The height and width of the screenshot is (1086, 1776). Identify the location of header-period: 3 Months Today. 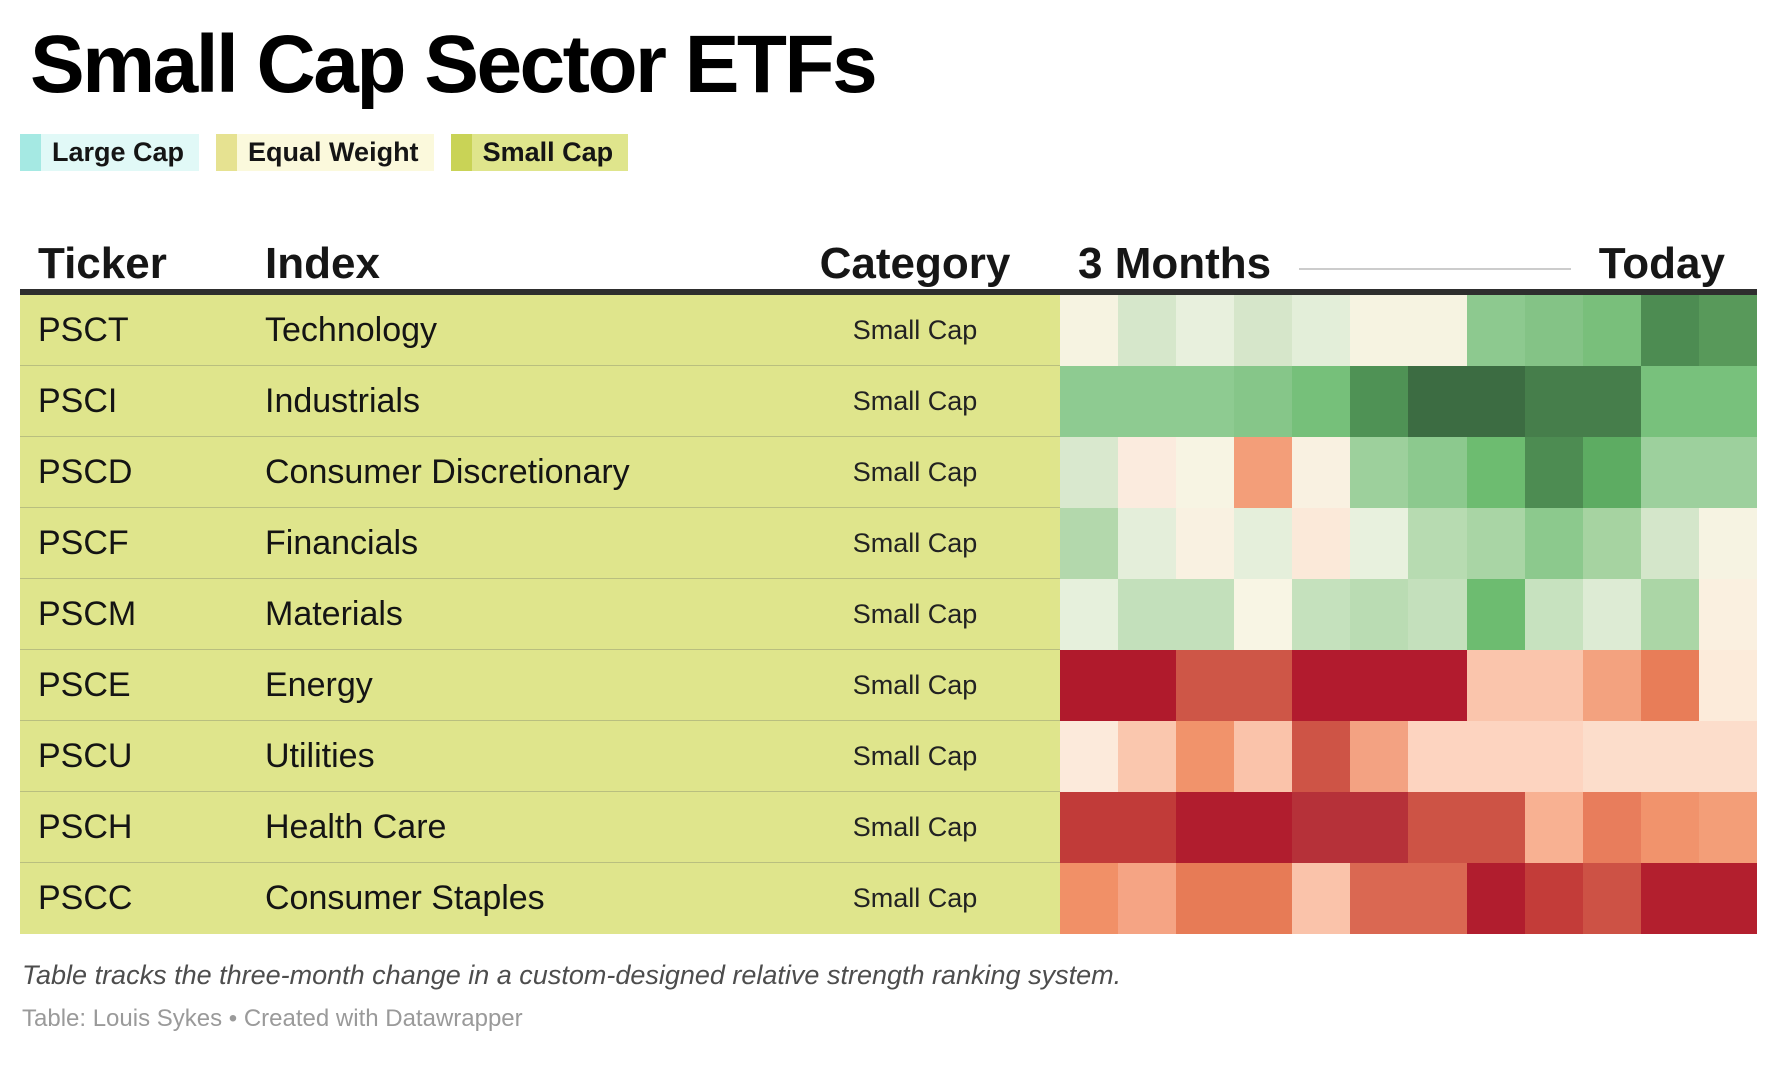
(1408, 264).